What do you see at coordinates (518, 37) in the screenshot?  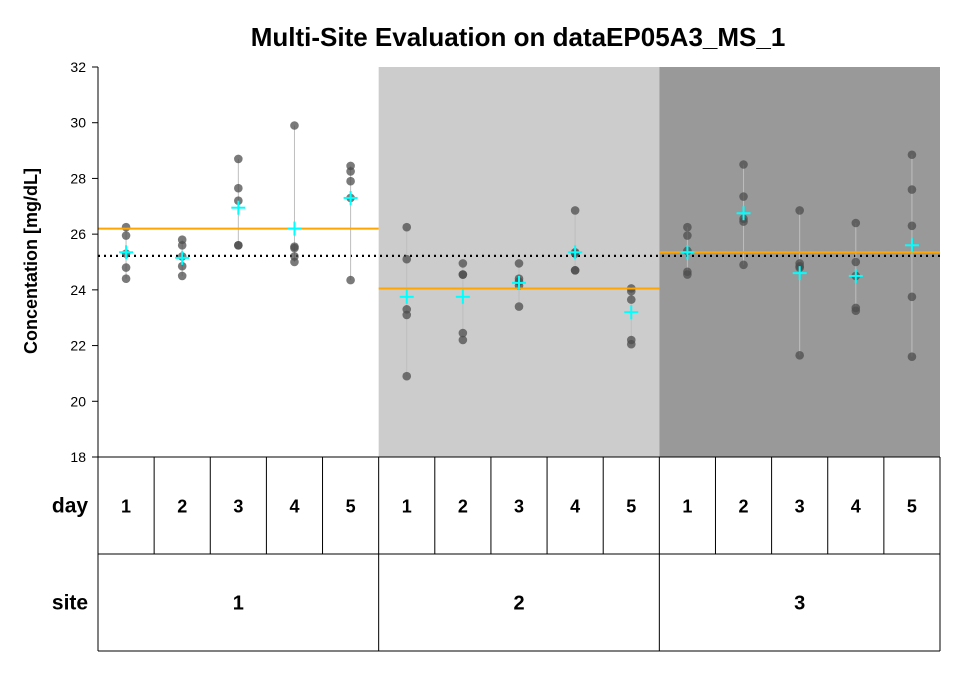 I see `chart-title: Multi-Site Evaluation on dataEP05A3_MS_1` at bounding box center [518, 37].